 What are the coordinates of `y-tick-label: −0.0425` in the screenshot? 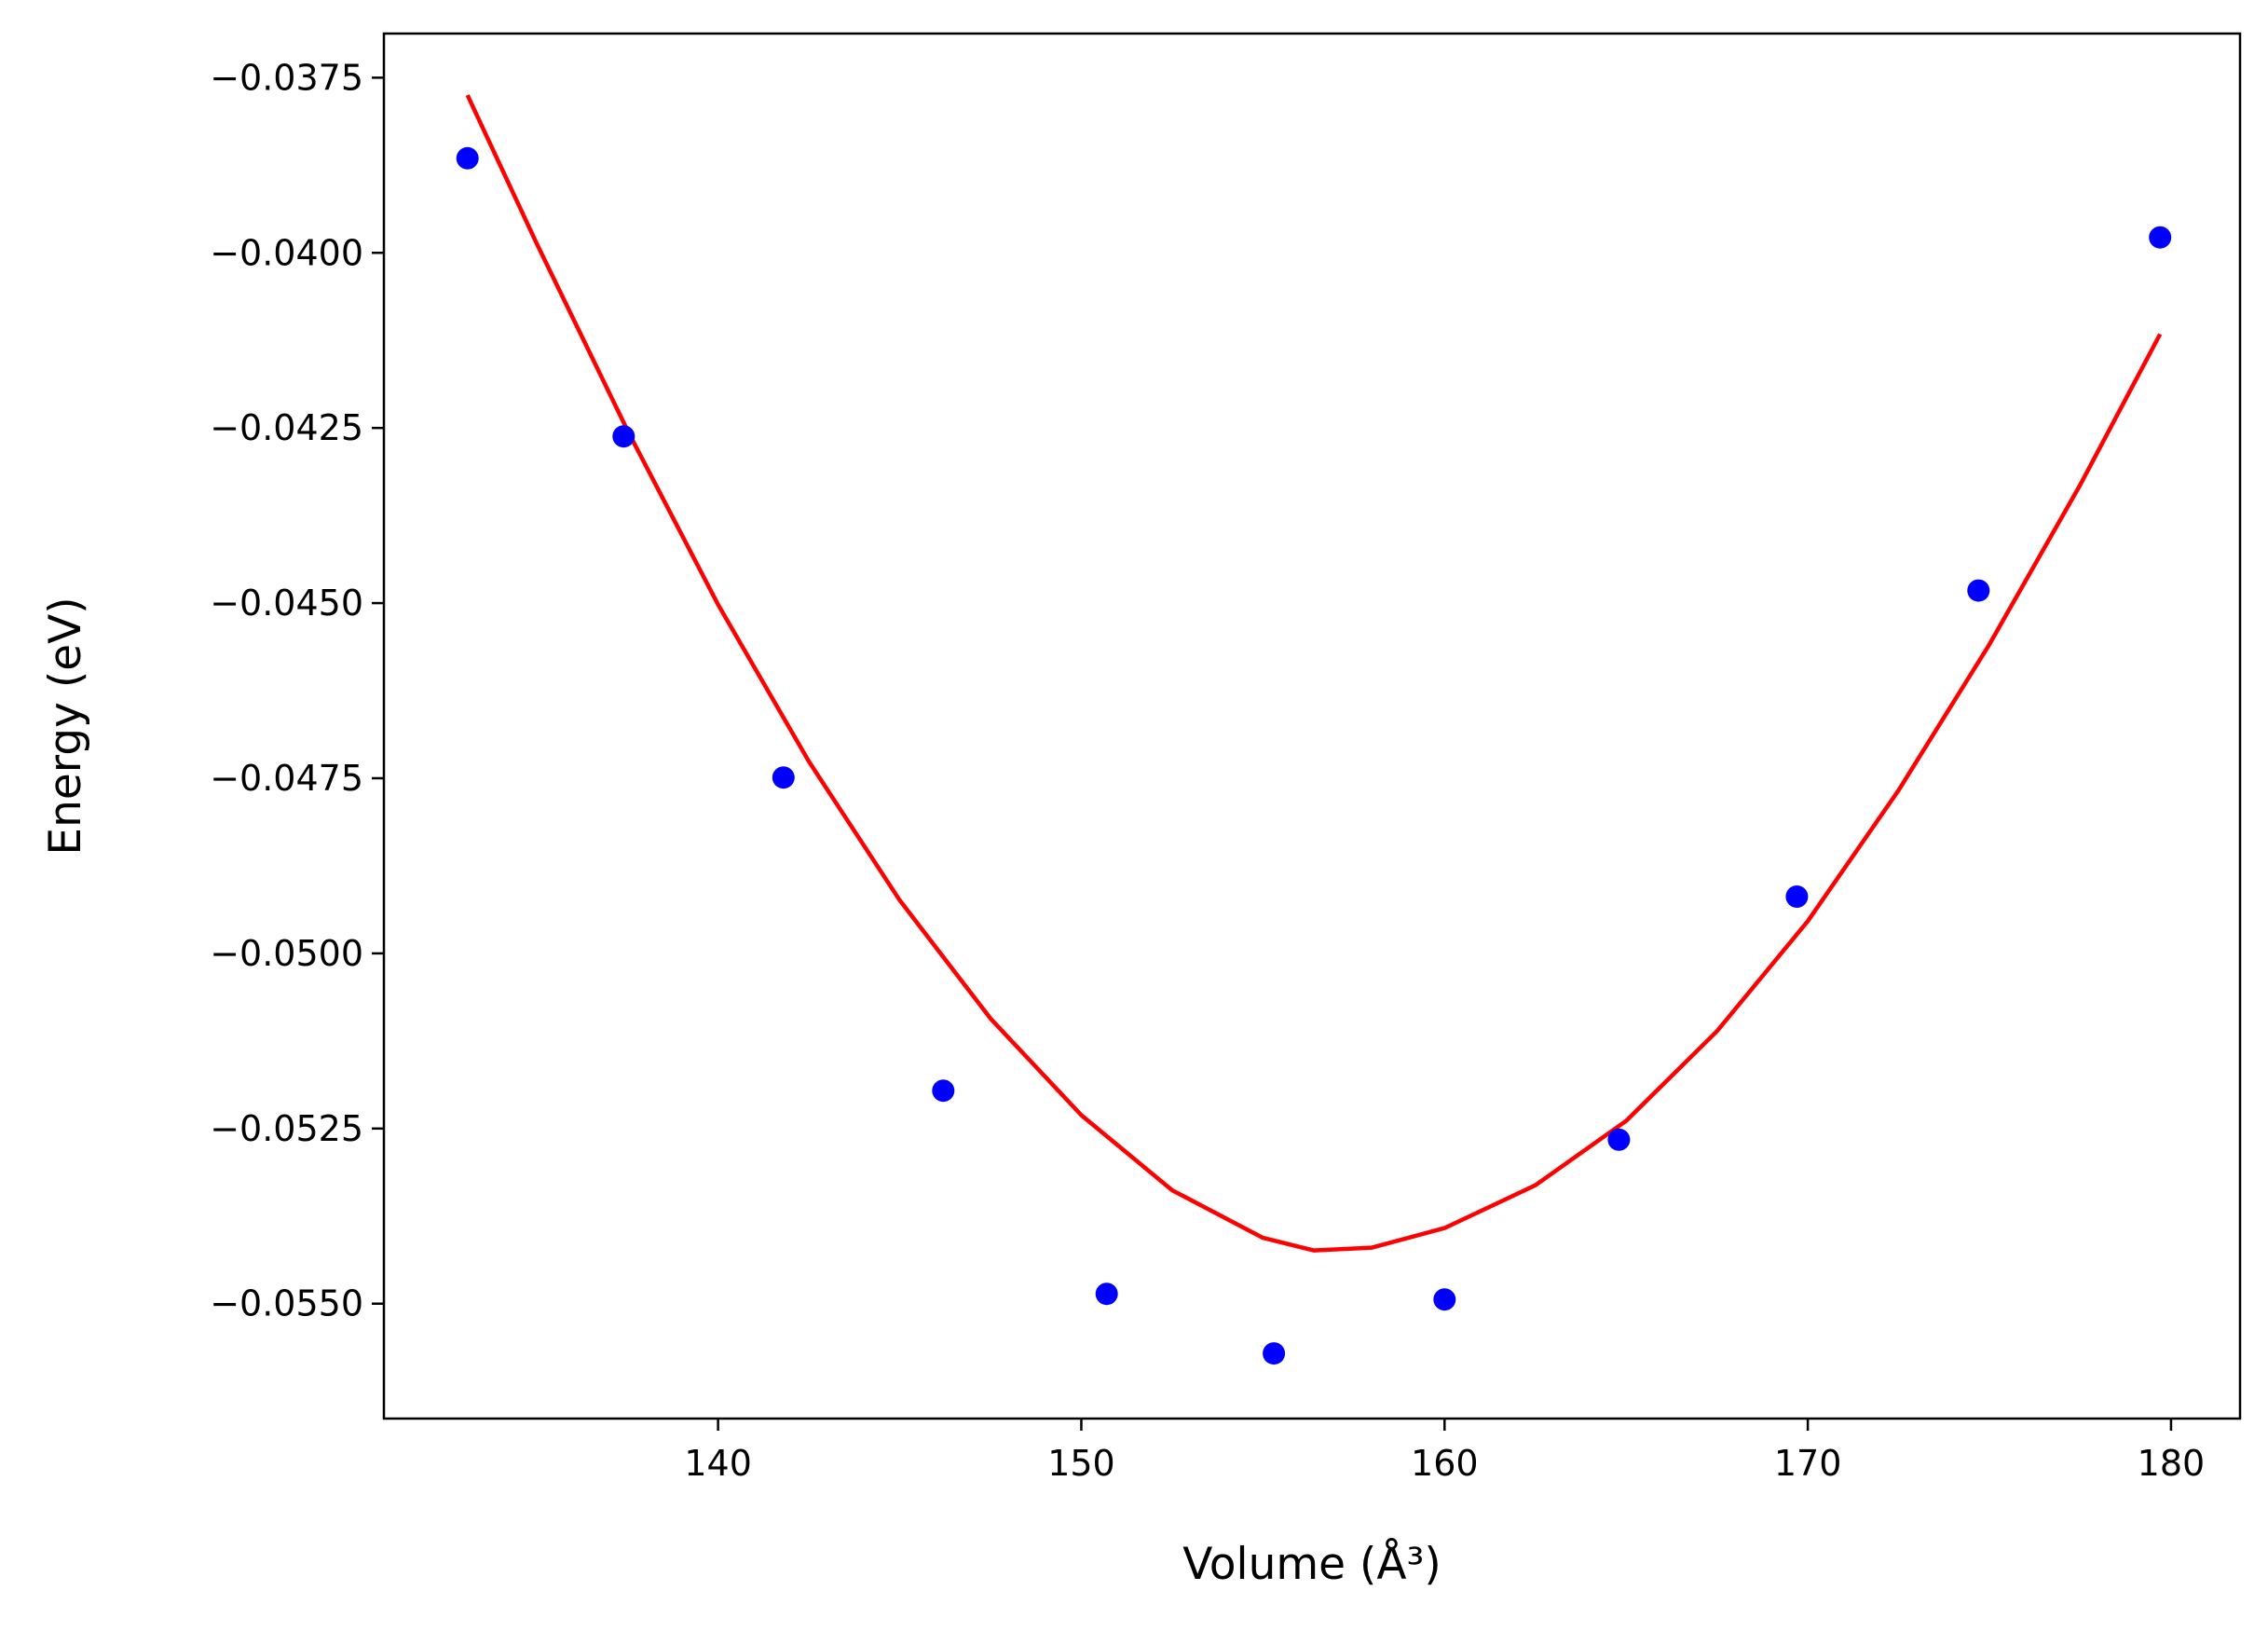 It's located at (286, 428).